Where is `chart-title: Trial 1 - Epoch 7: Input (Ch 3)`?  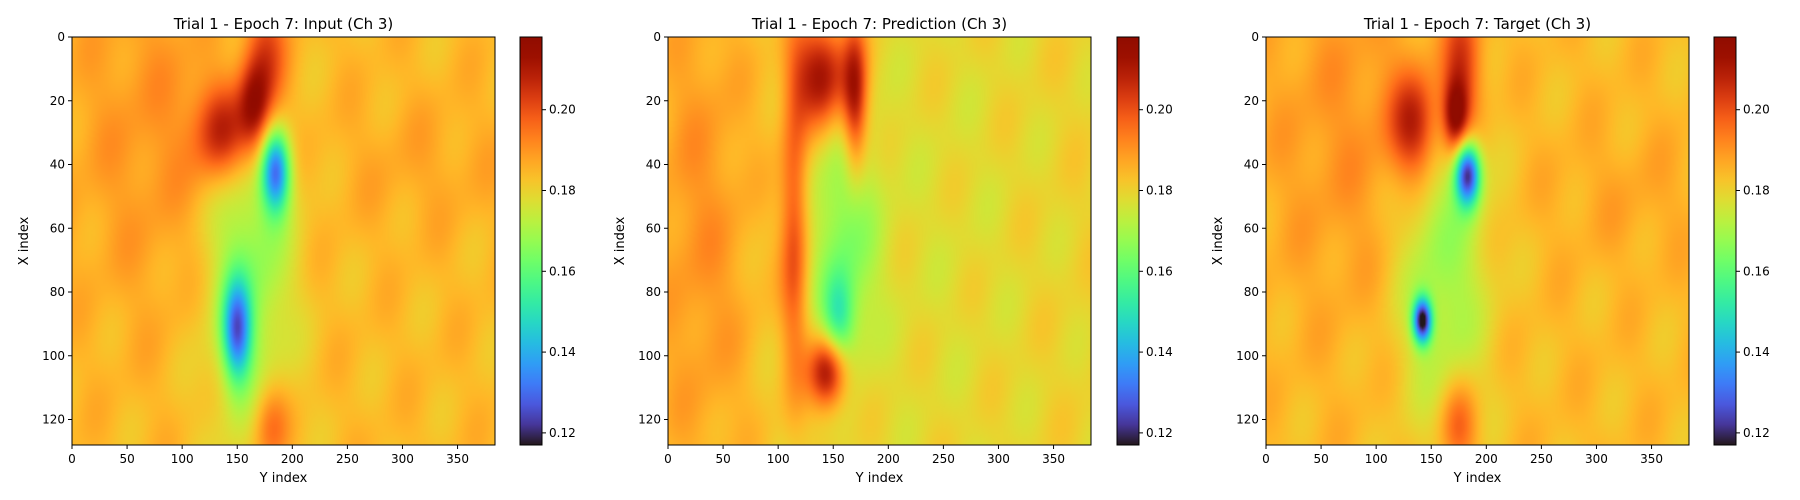 chart-title: Trial 1 - Epoch 7: Input (Ch 3) is located at coordinates (283, 24).